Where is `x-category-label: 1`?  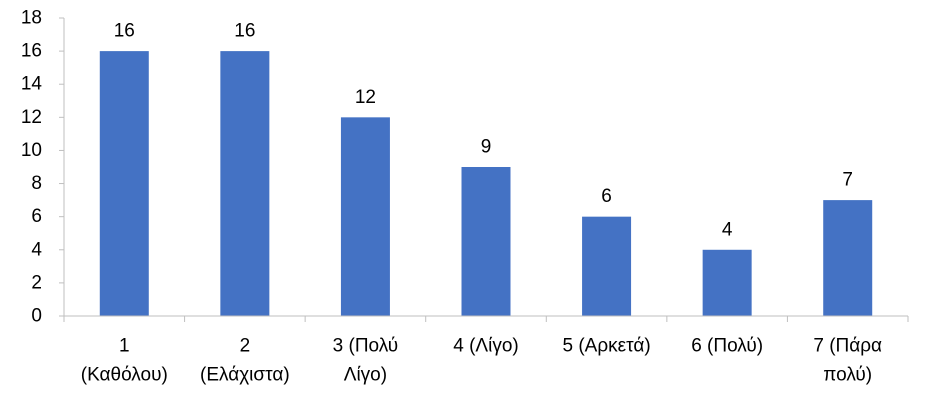 x-category-label: 1 is located at coordinates (124, 346).